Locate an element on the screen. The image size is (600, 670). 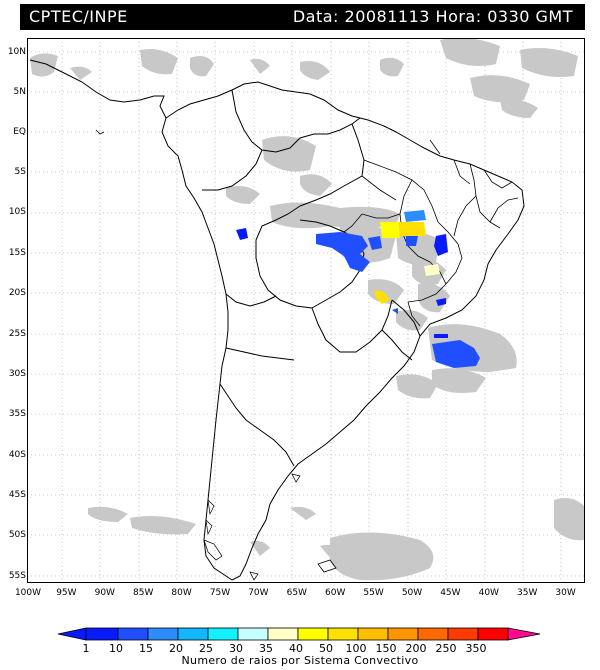
longitude-label: 35W is located at coordinates (527, 593).